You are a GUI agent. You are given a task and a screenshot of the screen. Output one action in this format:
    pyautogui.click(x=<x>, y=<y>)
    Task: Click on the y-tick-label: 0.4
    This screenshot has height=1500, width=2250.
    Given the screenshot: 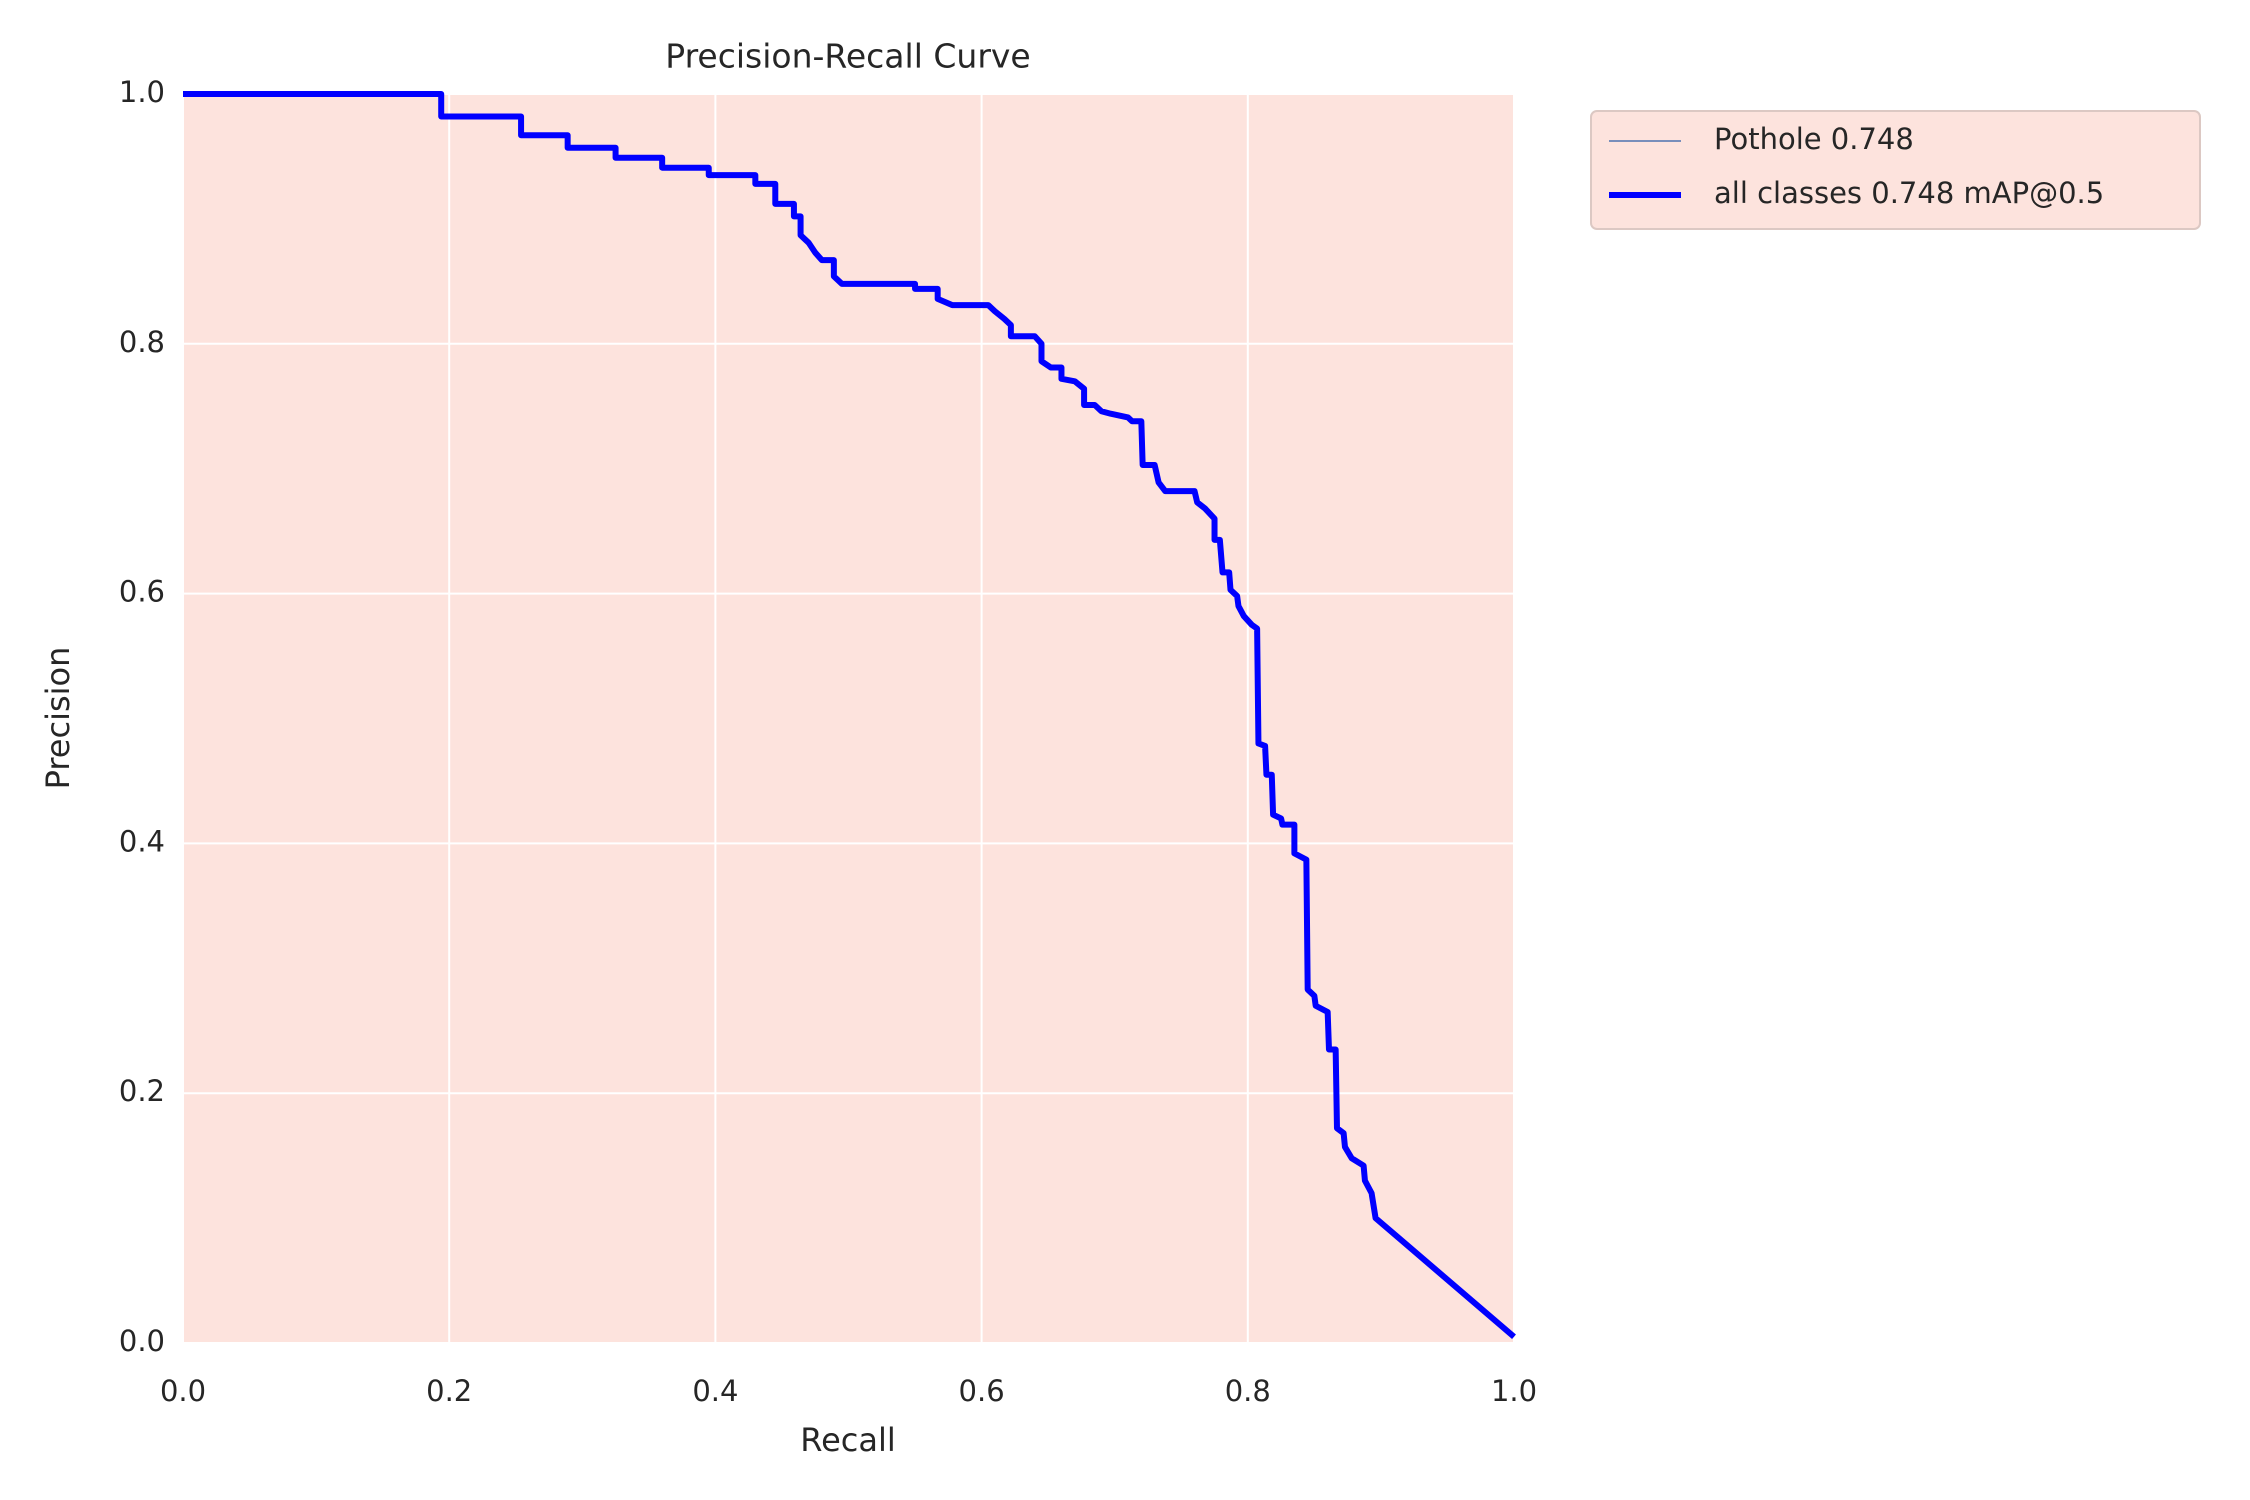 What is the action you would take?
    pyautogui.click(x=142, y=841)
    